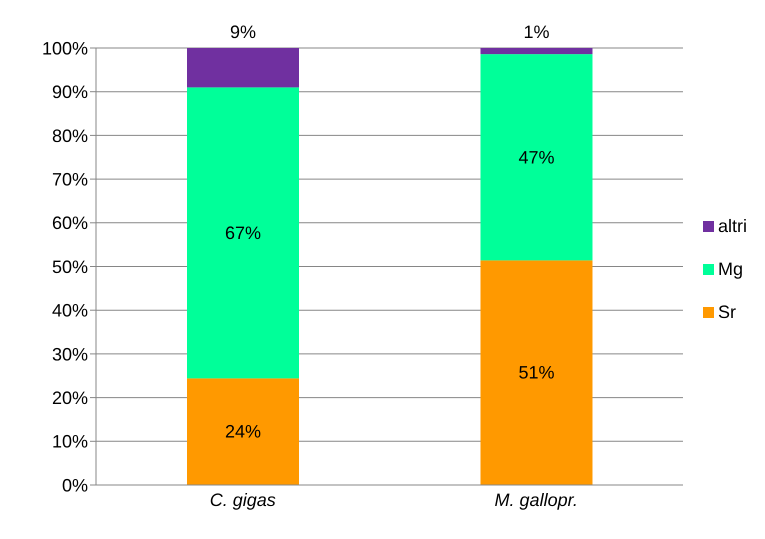  I want to click on data-label: 51%, so click(536, 372).